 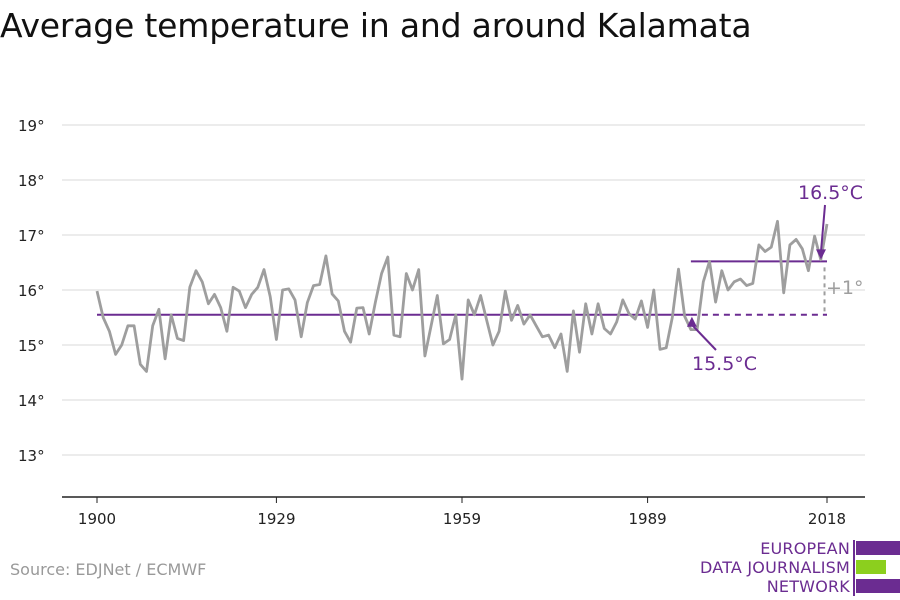 I want to click on y-tick-label: 14°, so click(x=31, y=401).